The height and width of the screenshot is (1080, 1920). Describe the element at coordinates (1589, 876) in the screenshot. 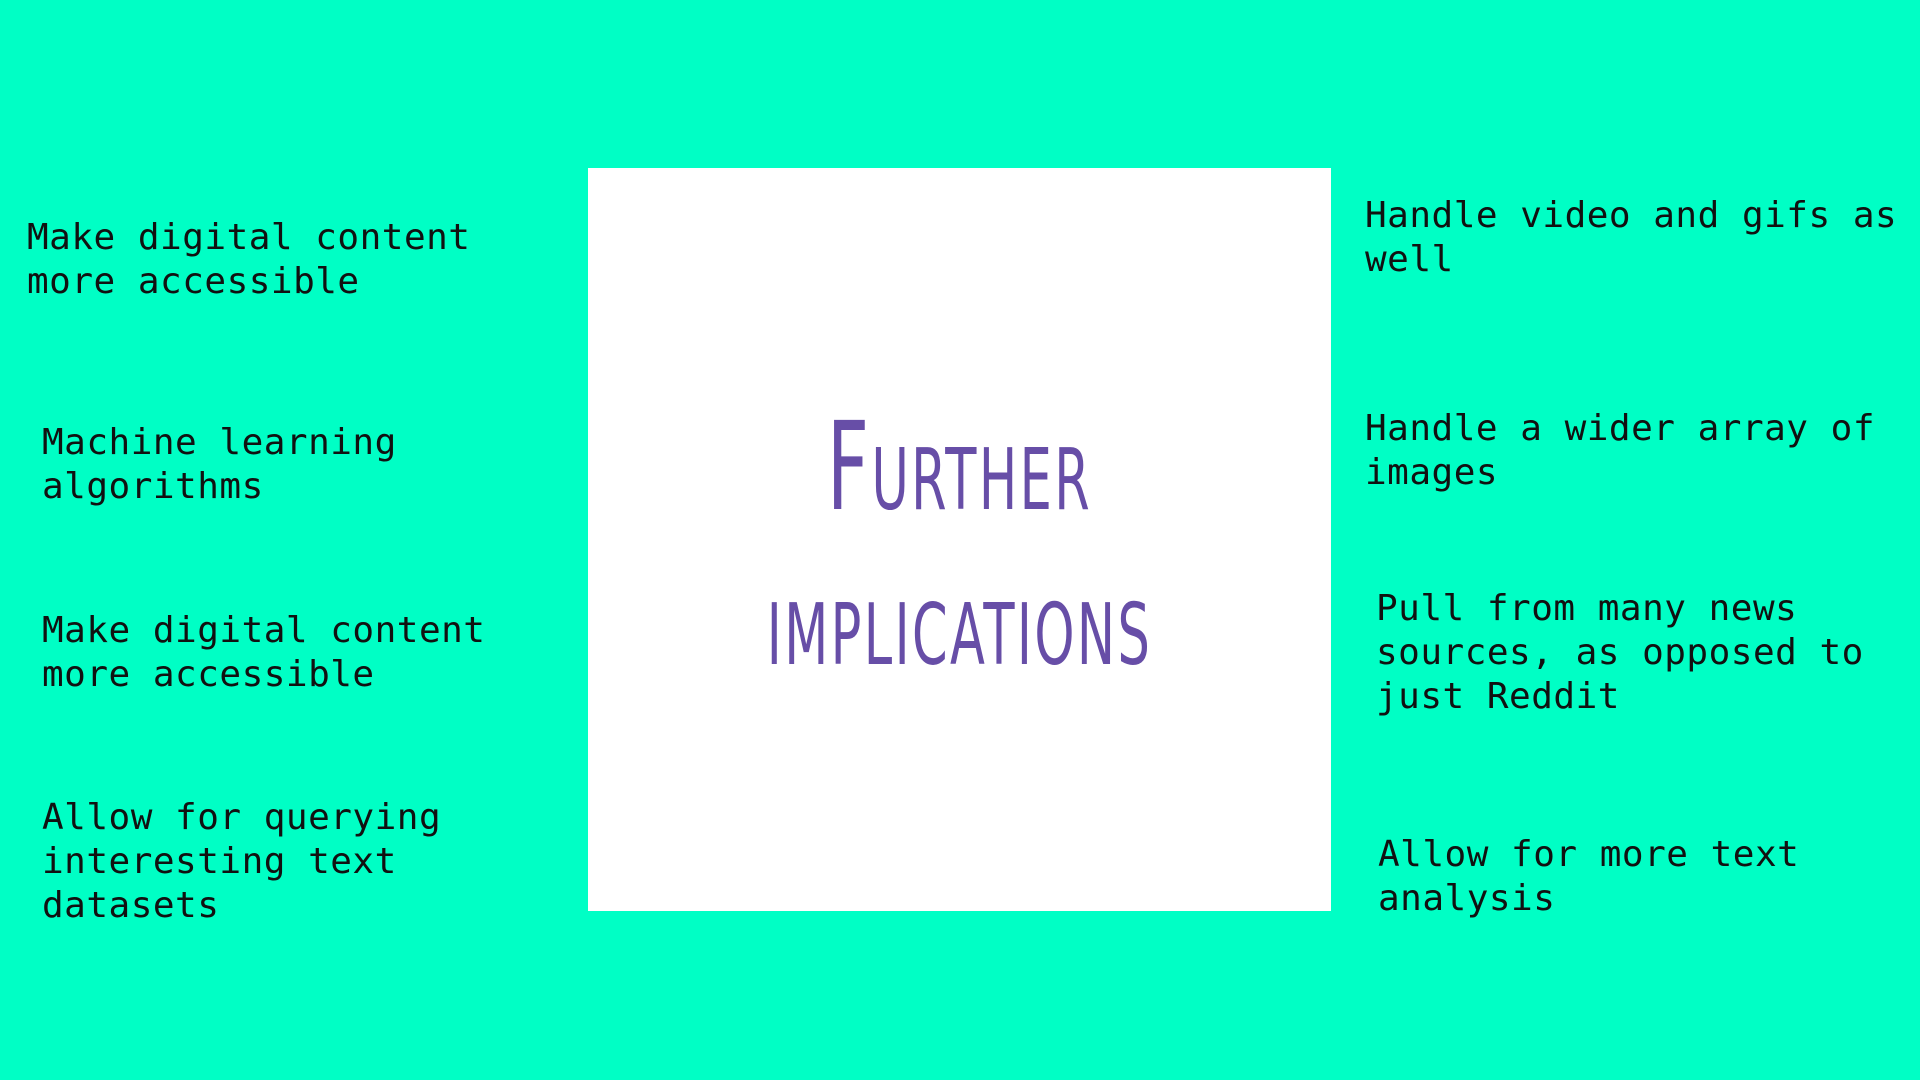

I see `right-note-4: Allow for more text analysis` at that location.